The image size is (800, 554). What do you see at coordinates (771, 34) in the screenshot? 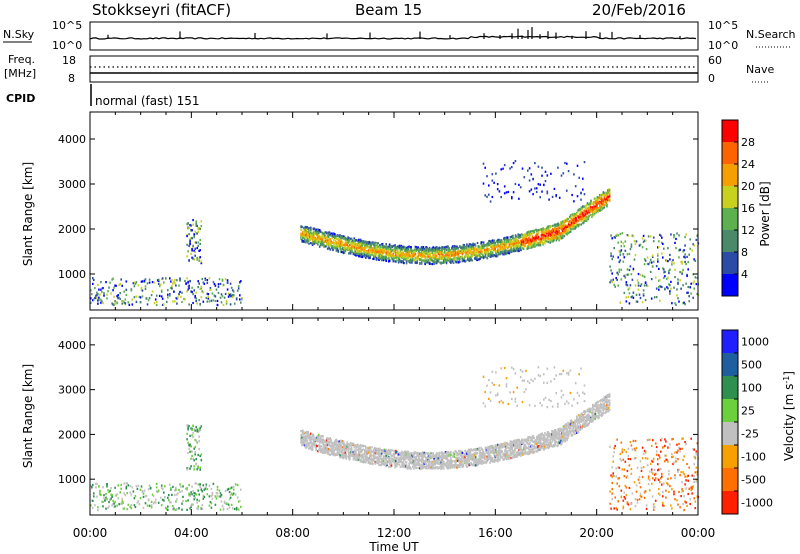
I see `nsearch-label: N.Search` at bounding box center [771, 34].